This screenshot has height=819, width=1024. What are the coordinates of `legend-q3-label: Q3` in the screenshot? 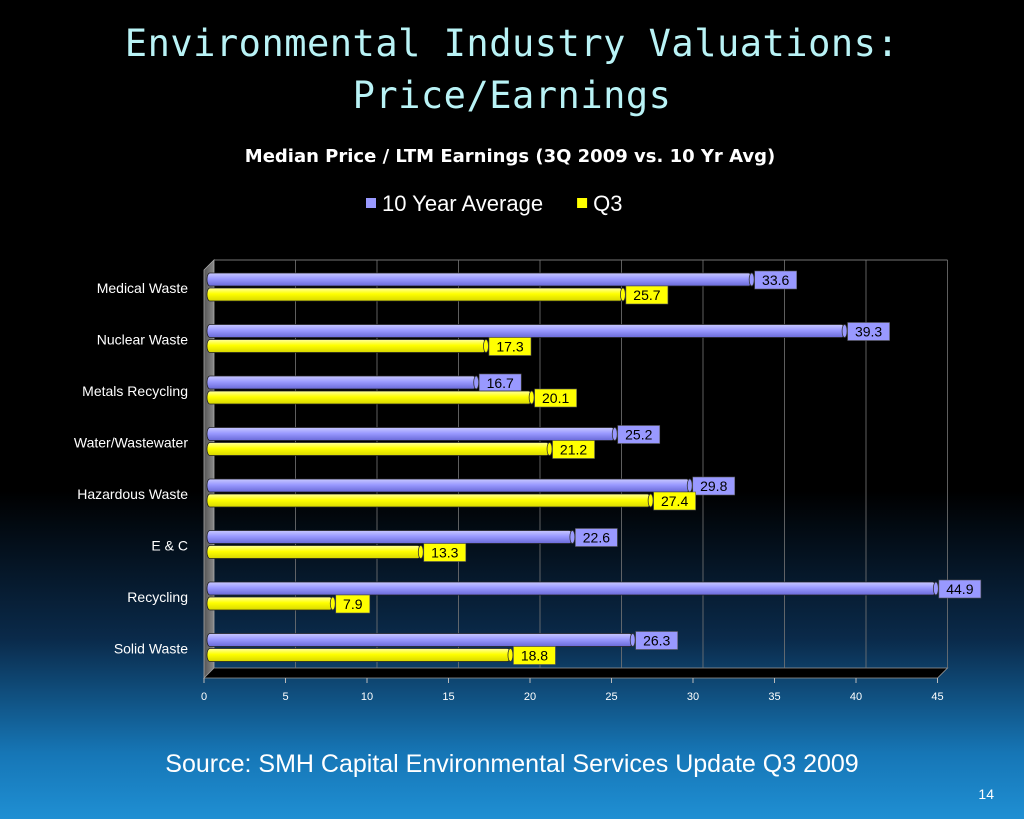 It's located at (607, 203).